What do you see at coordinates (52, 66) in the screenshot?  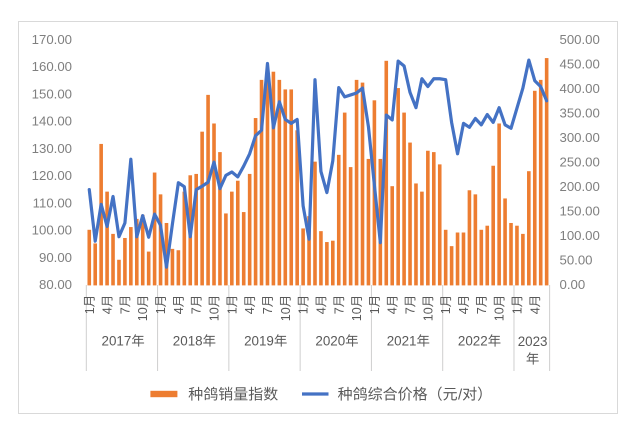 I see `svg-text: 160.00` at bounding box center [52, 66].